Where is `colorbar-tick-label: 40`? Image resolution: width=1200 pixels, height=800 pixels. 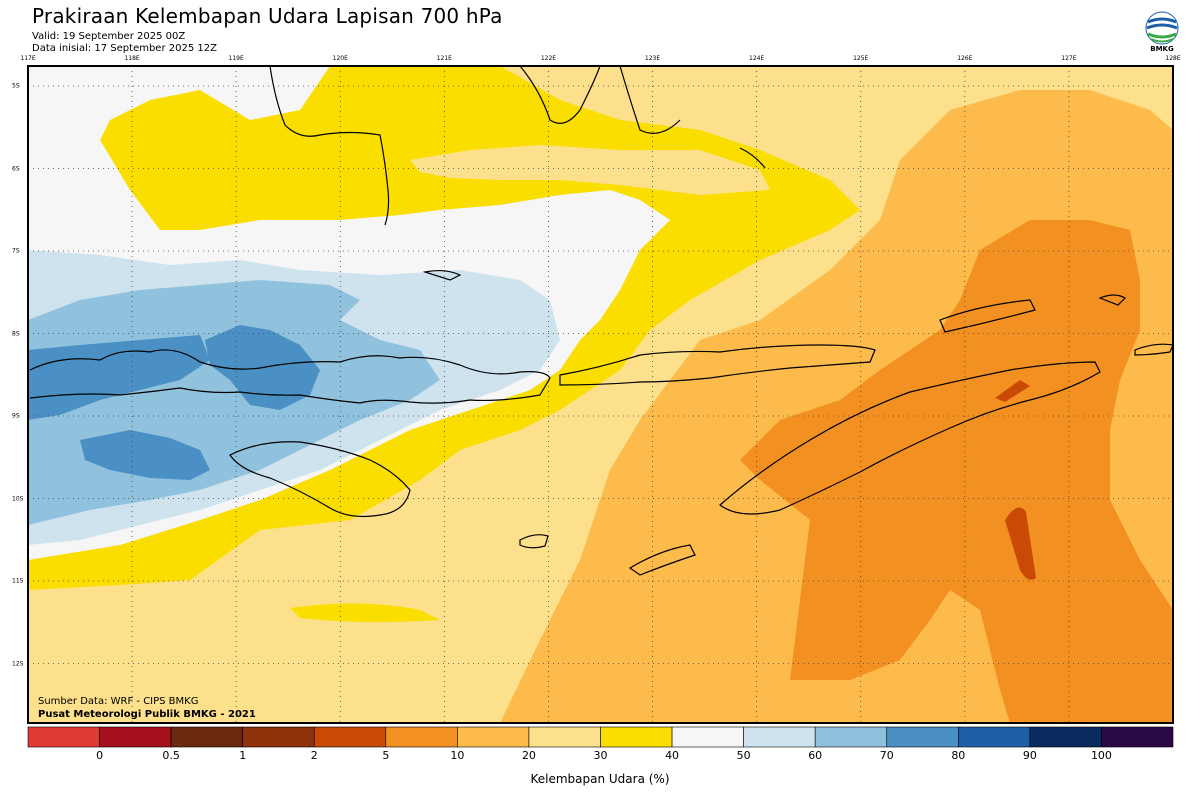
colorbar-tick-label: 40 is located at coordinates (672, 755).